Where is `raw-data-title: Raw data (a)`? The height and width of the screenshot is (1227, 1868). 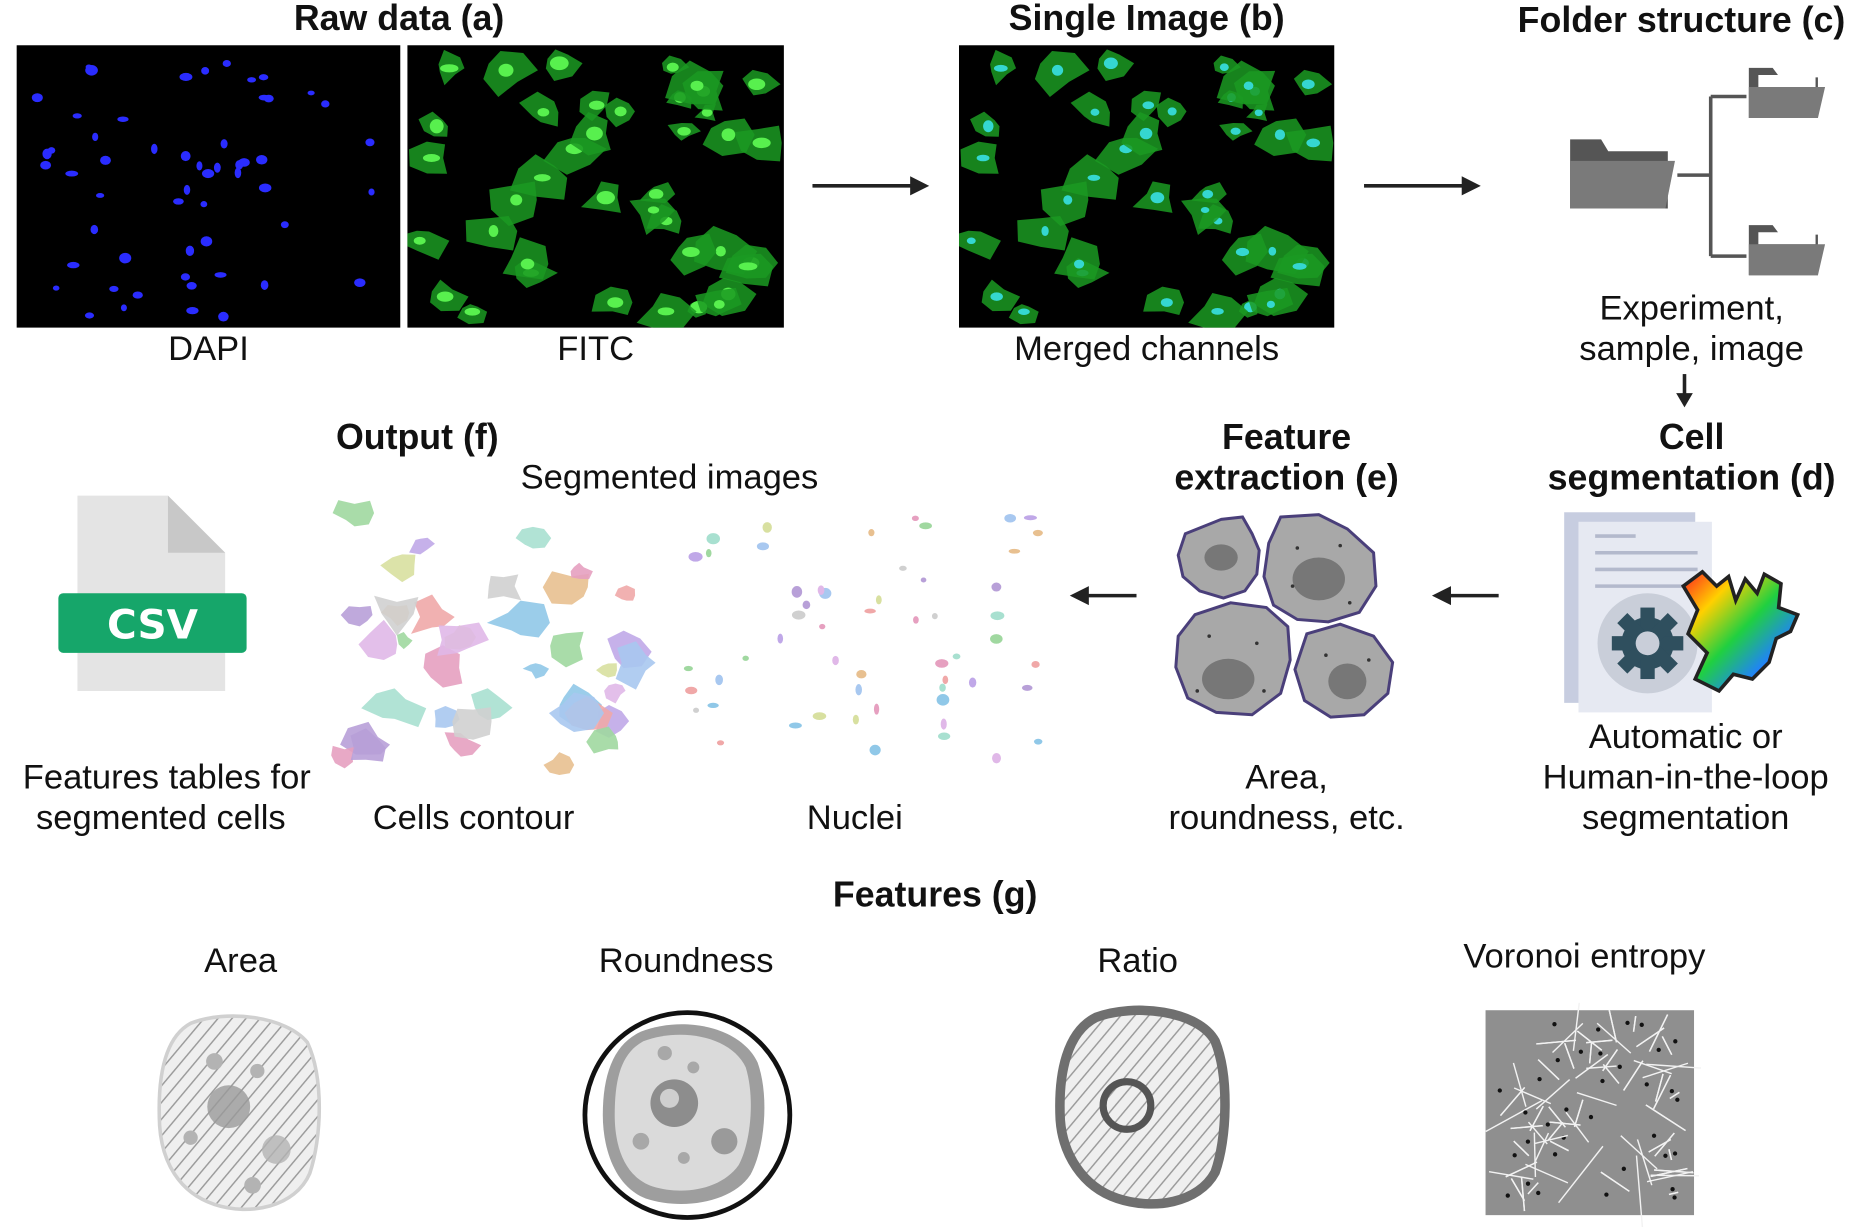
raw-data-title: Raw data (a) is located at coordinates (399, 19).